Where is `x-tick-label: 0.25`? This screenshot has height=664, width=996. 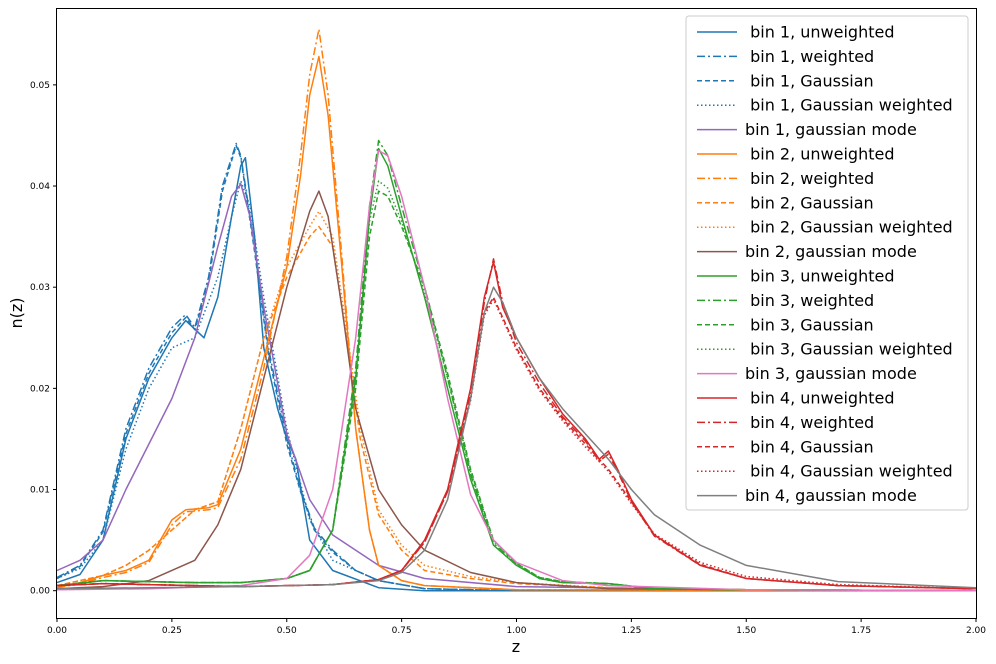 x-tick-label: 0.25 is located at coordinates (172, 631).